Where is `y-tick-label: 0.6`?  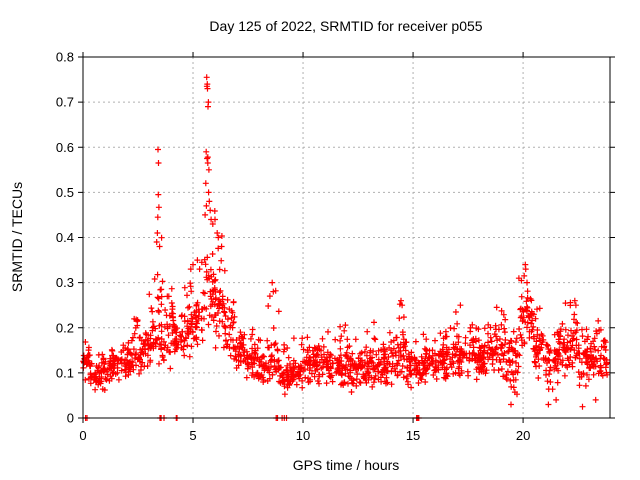 y-tick-label: 0.6 is located at coordinates (65, 147).